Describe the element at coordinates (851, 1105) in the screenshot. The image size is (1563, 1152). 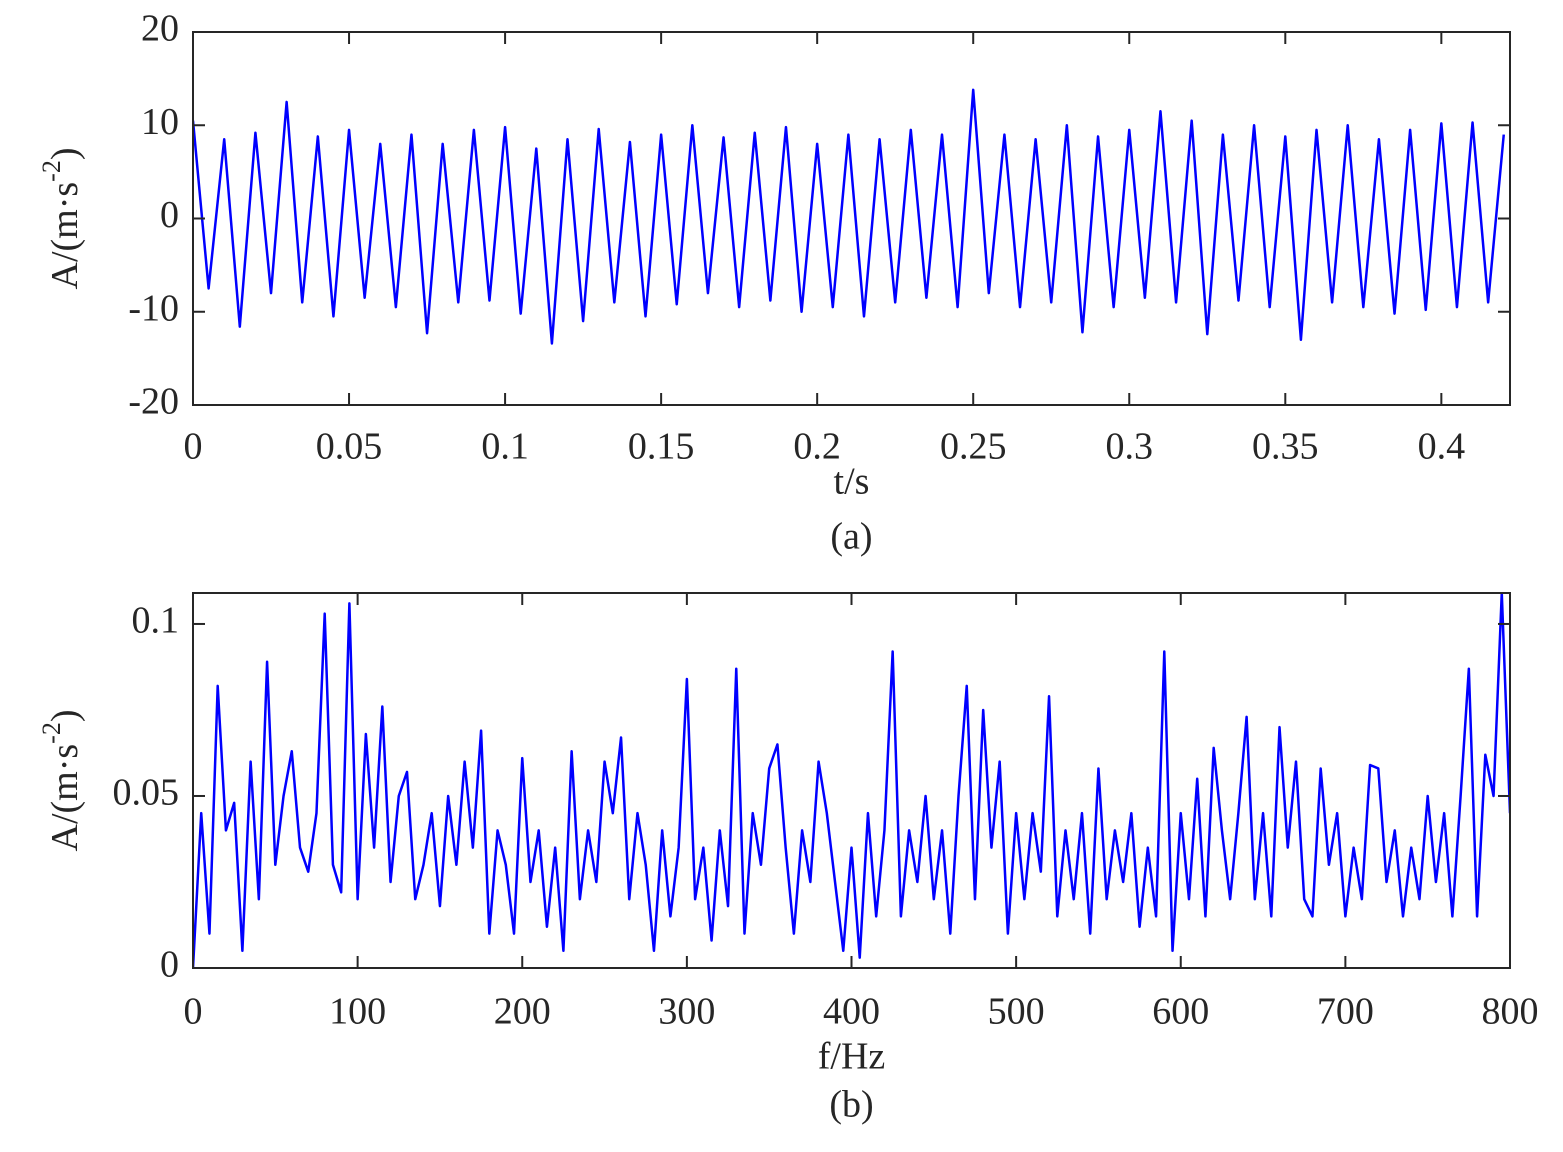
I see `caption: (b)` at that location.